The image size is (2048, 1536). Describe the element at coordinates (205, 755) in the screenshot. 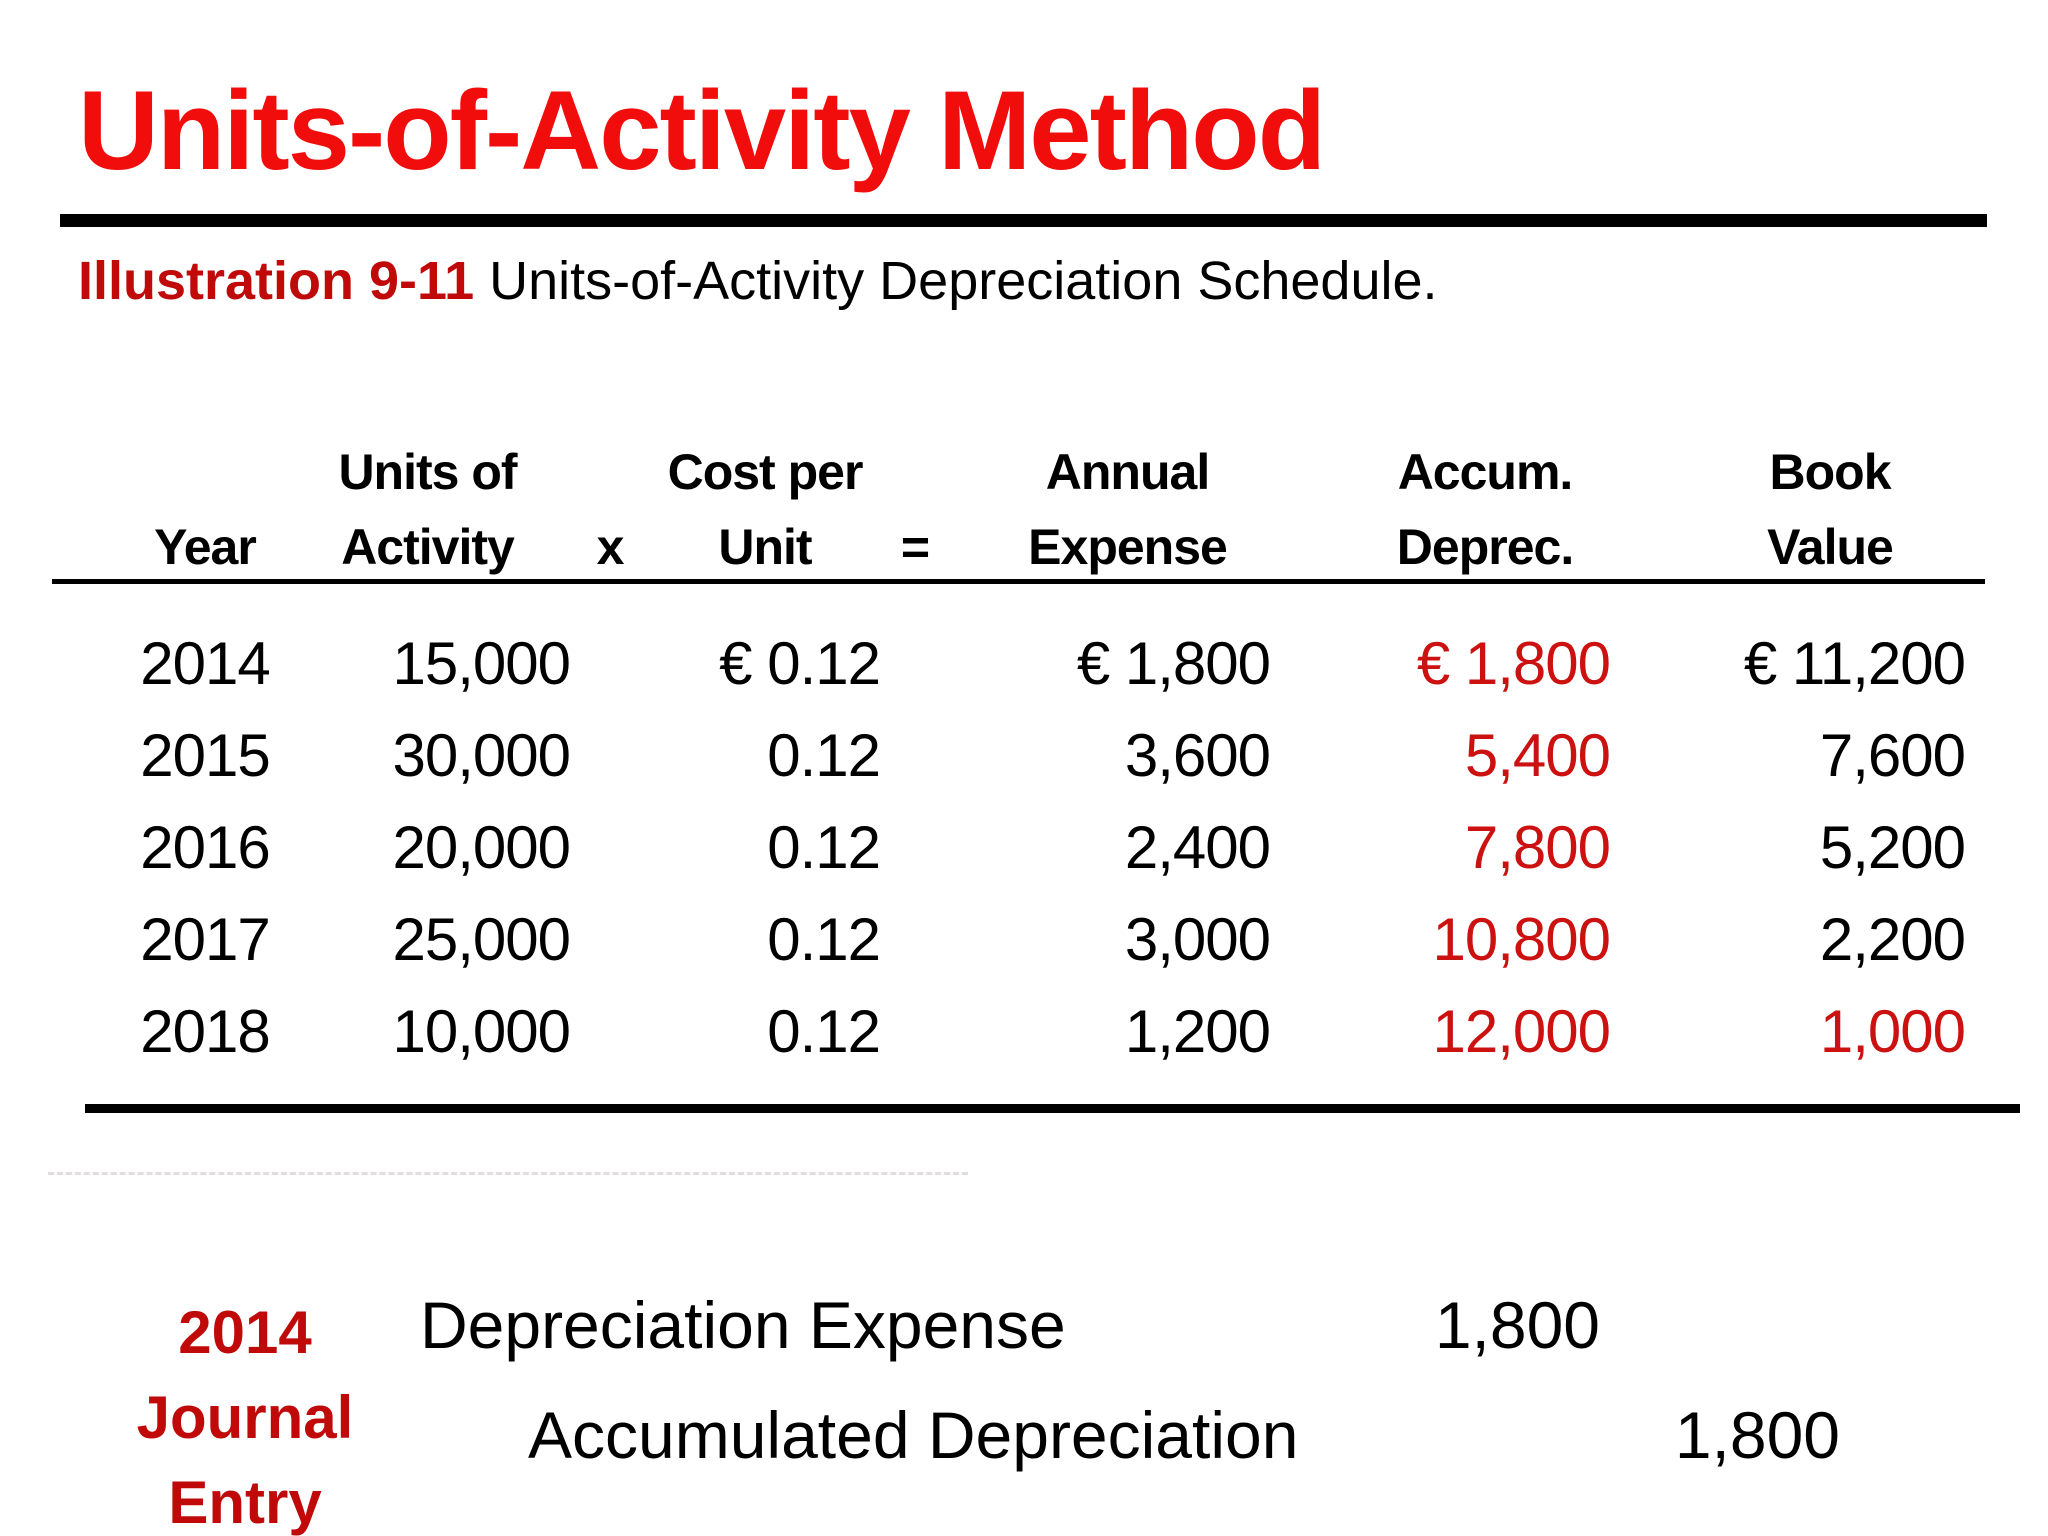

I see `cell-year: 2015` at that location.